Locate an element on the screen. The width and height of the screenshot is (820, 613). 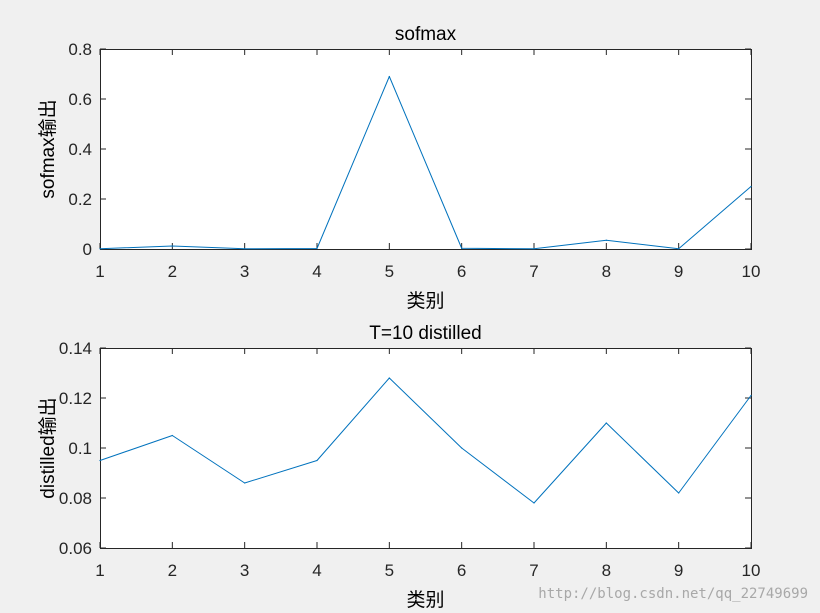
chart-title: sofmax is located at coordinates (426, 34).